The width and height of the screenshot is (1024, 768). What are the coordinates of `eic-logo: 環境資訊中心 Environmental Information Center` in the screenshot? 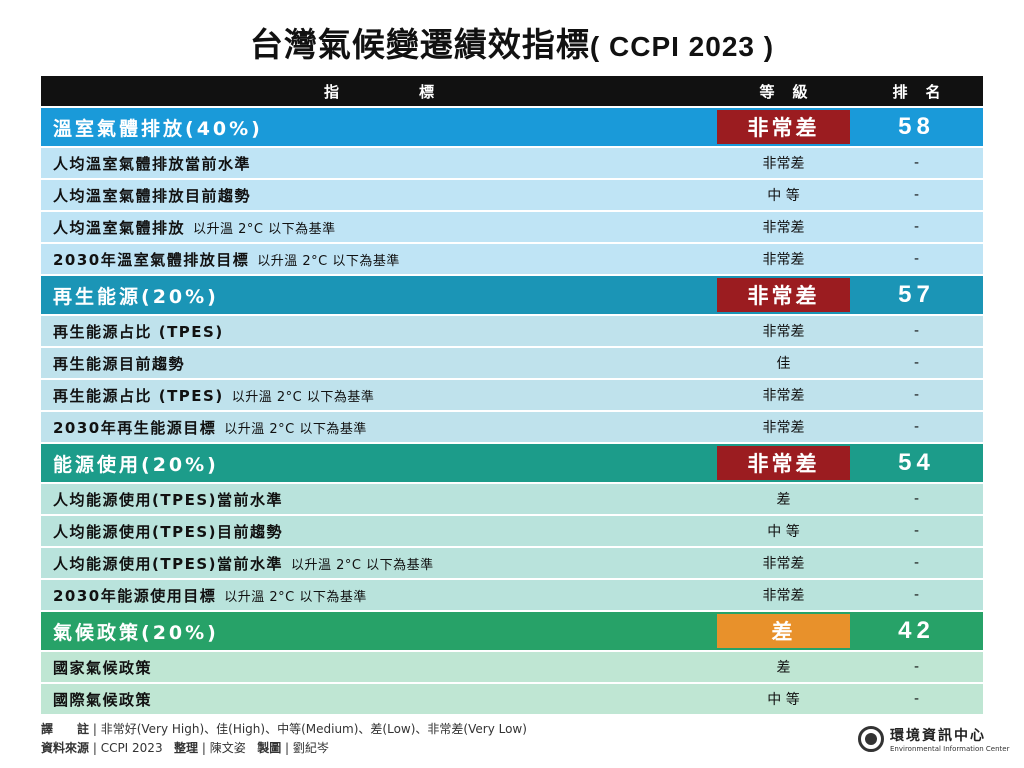 It's located at (933, 739).